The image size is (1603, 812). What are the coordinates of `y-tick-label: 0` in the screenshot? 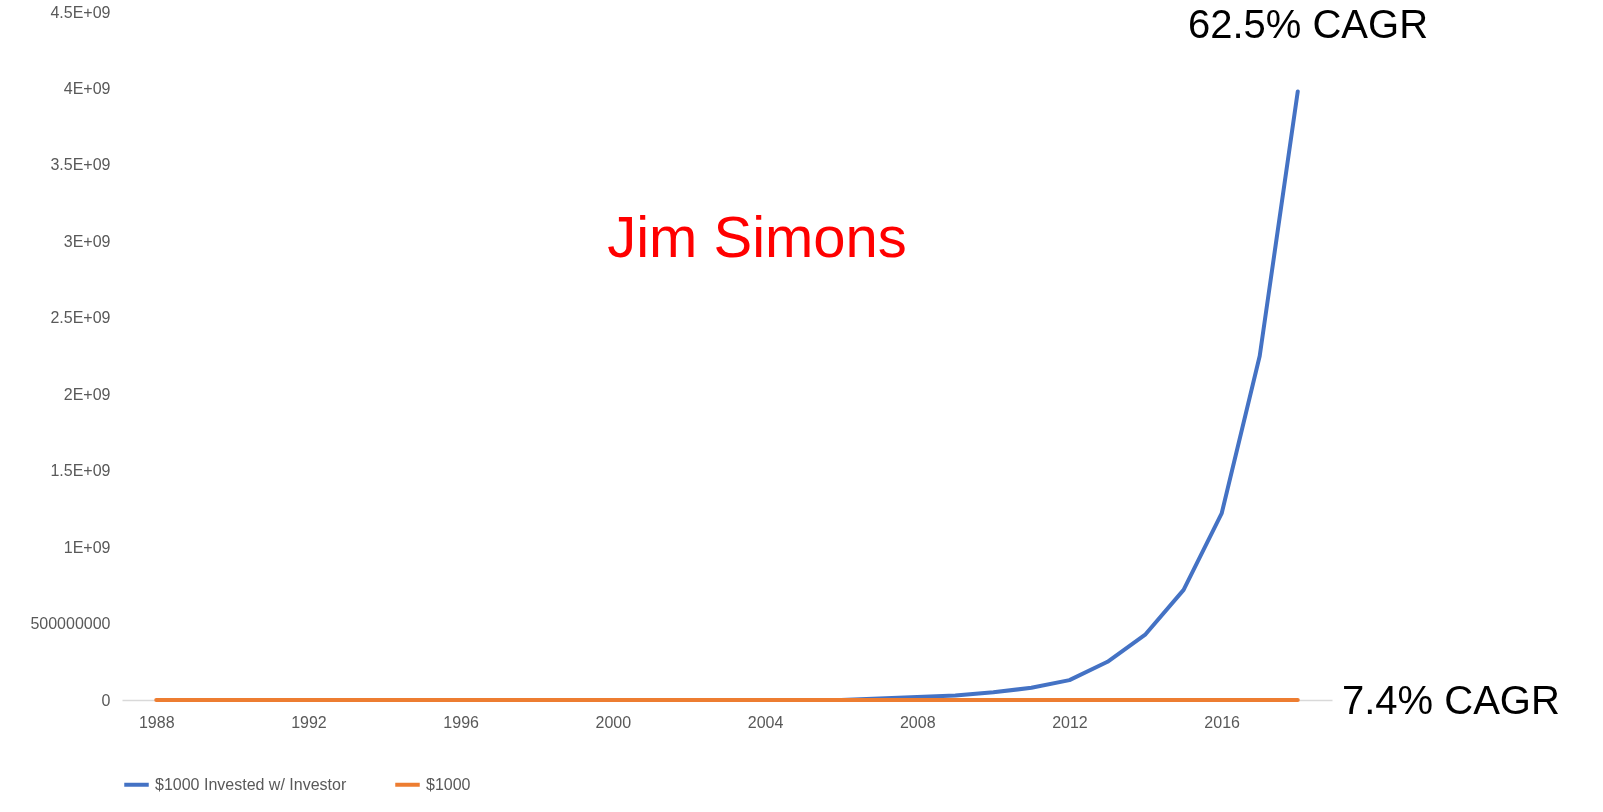 It's located at (106, 700).